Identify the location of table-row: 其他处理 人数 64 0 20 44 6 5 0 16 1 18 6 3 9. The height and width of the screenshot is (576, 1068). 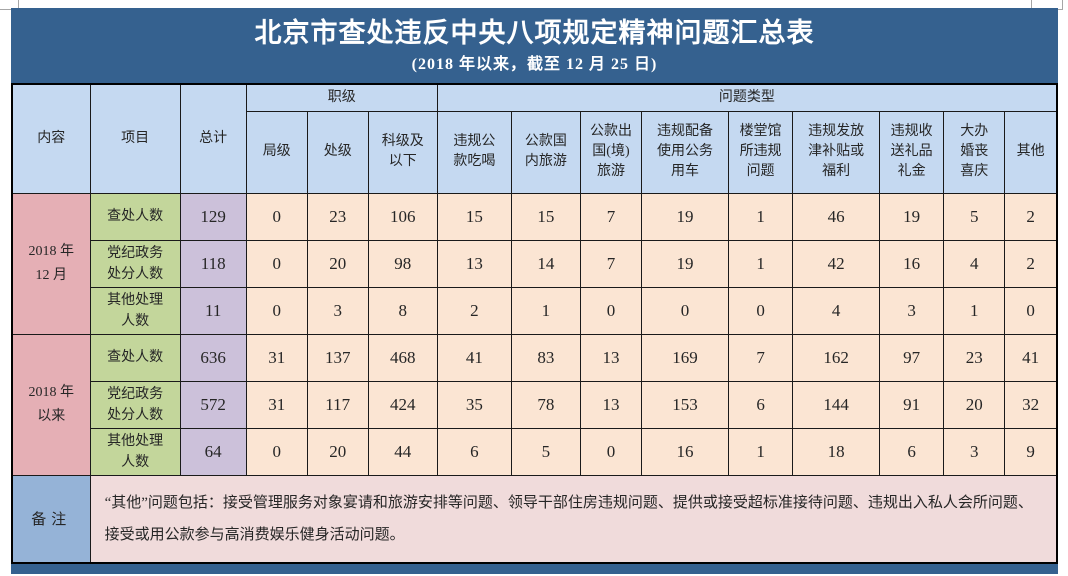
(535, 451).